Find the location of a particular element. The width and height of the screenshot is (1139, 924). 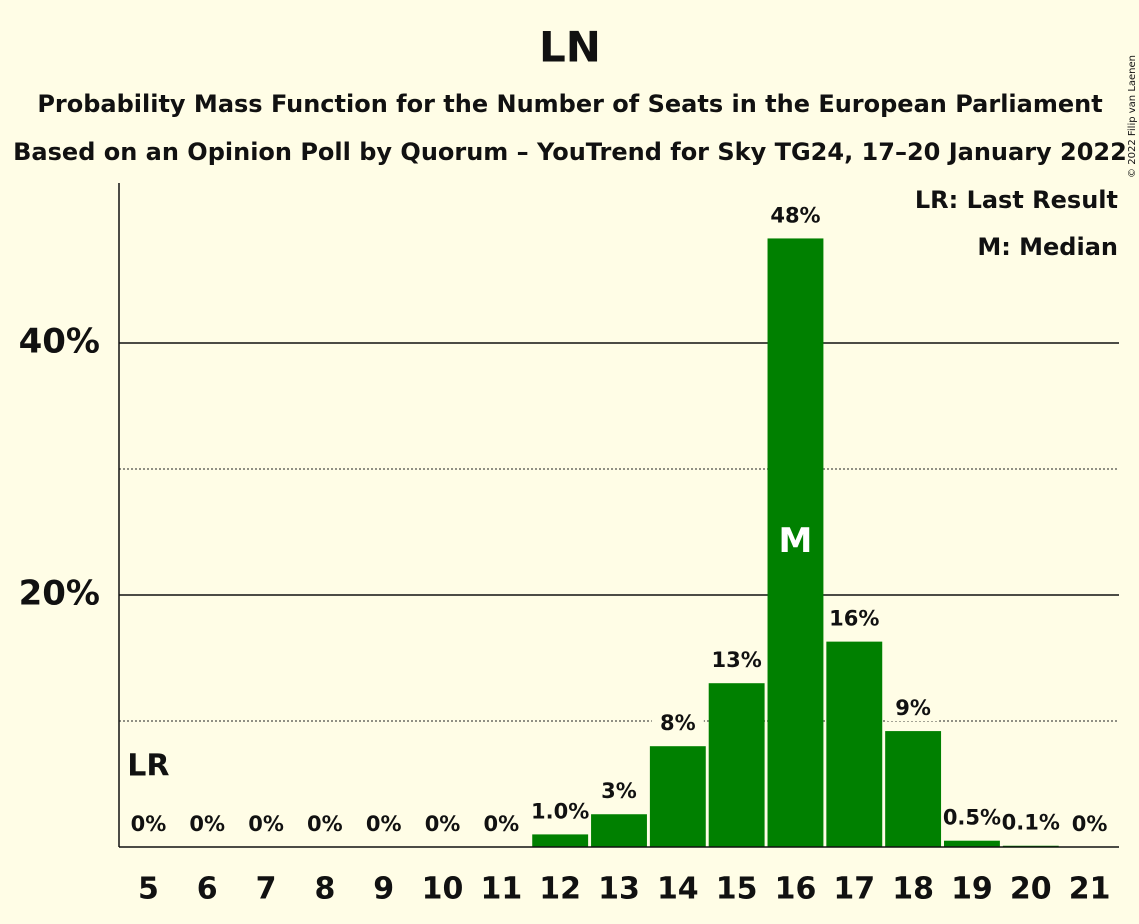

x-tick-label: 10 is located at coordinates (443, 889).